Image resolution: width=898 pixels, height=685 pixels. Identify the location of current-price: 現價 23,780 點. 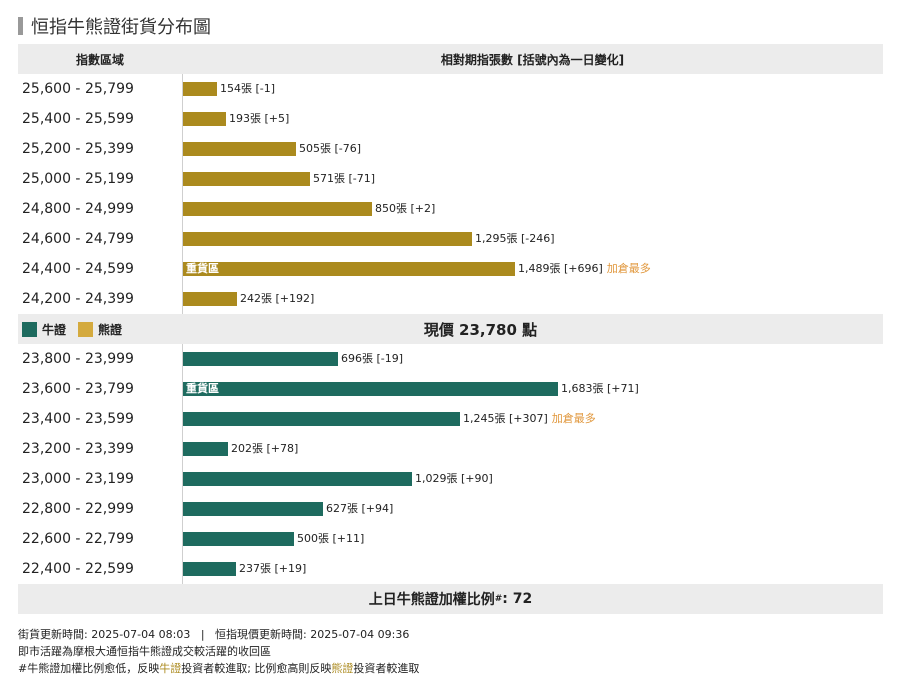
(480, 329).